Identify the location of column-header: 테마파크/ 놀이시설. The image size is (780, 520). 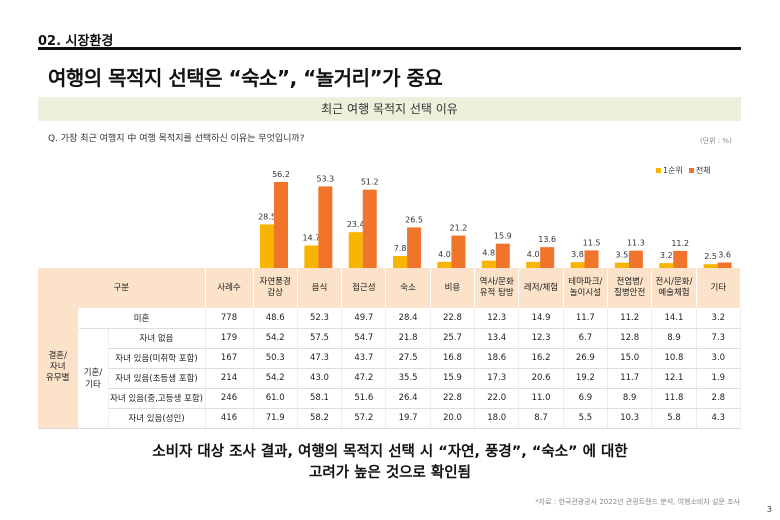
(586, 288).